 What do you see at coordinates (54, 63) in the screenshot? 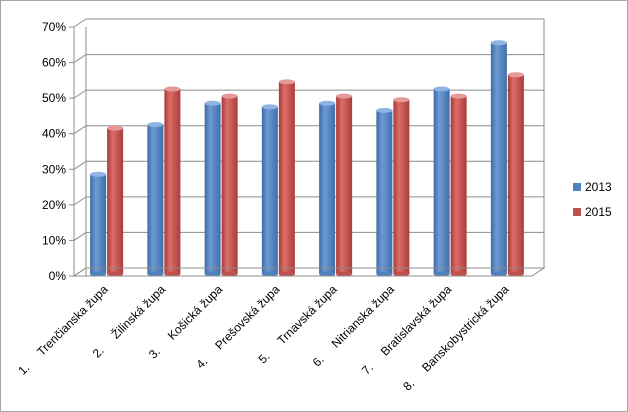
I see `y-tick-label: 60%` at bounding box center [54, 63].